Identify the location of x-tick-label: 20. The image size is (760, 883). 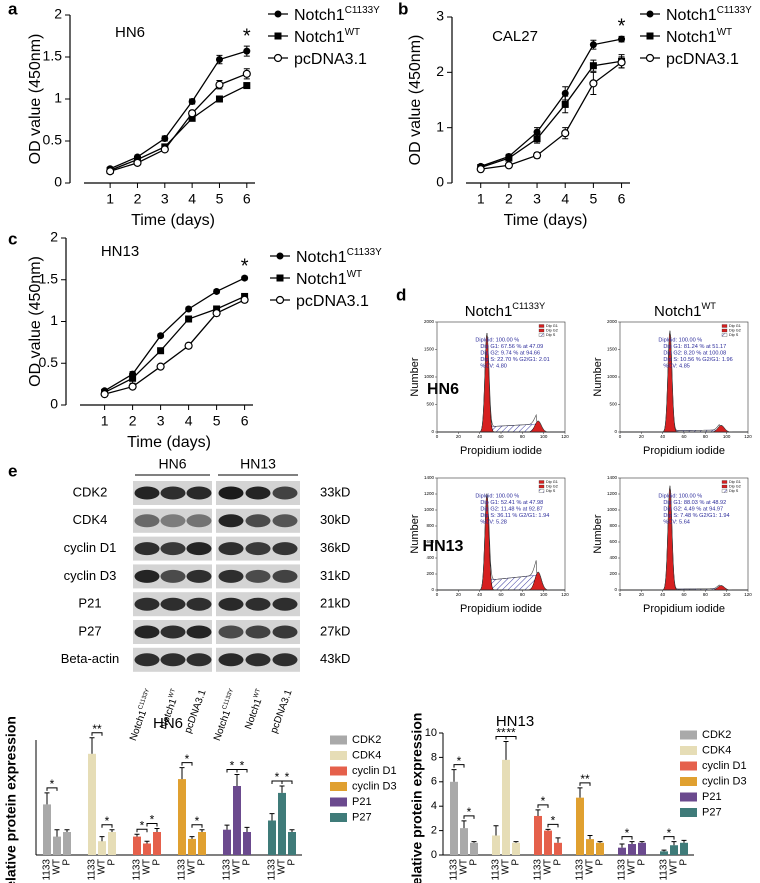
(642, 436).